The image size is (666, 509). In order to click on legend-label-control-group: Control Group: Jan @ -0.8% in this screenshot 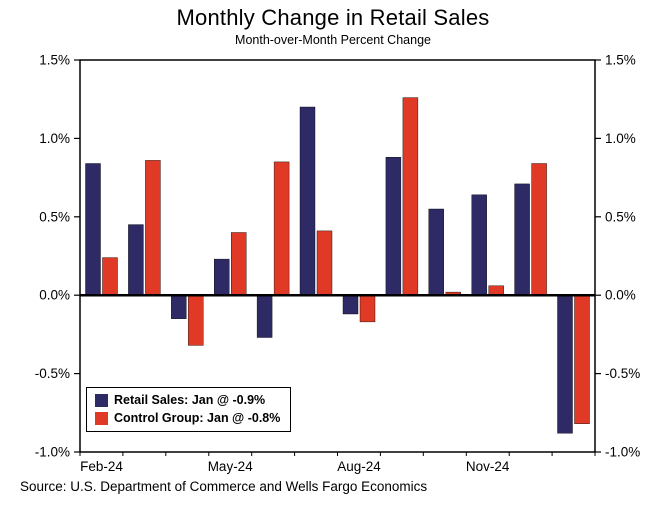, I will do `click(197, 418)`.